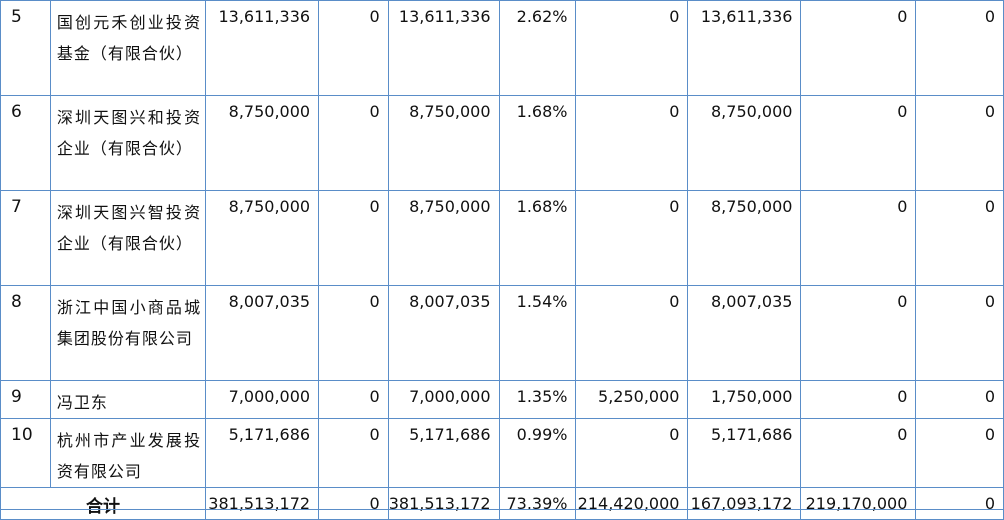 This screenshot has height=520, width=1004. Describe the element at coordinates (25, 143) in the screenshot. I see `row-index: 6` at that location.